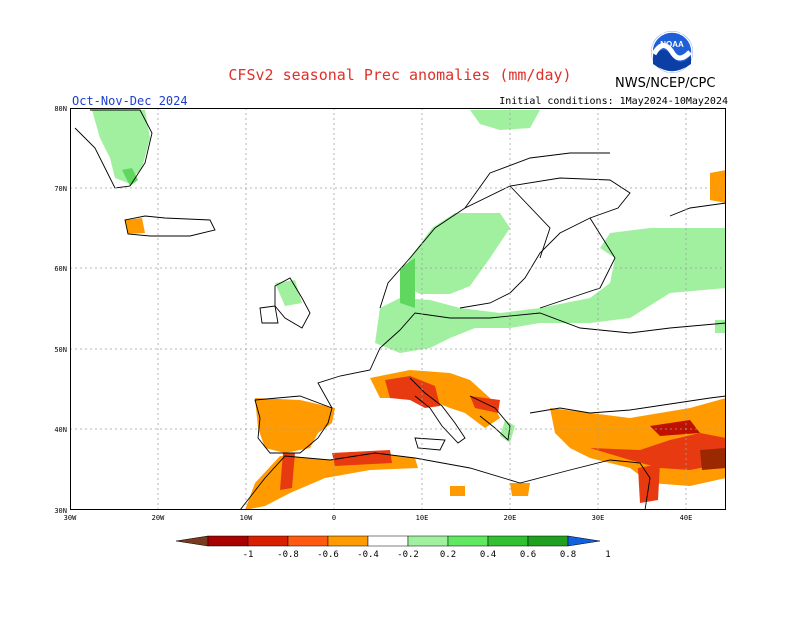  Describe the element at coordinates (613, 101) in the screenshot. I see `initial-conditions-label: Initial conditions: 1May2024-10May2024` at that location.